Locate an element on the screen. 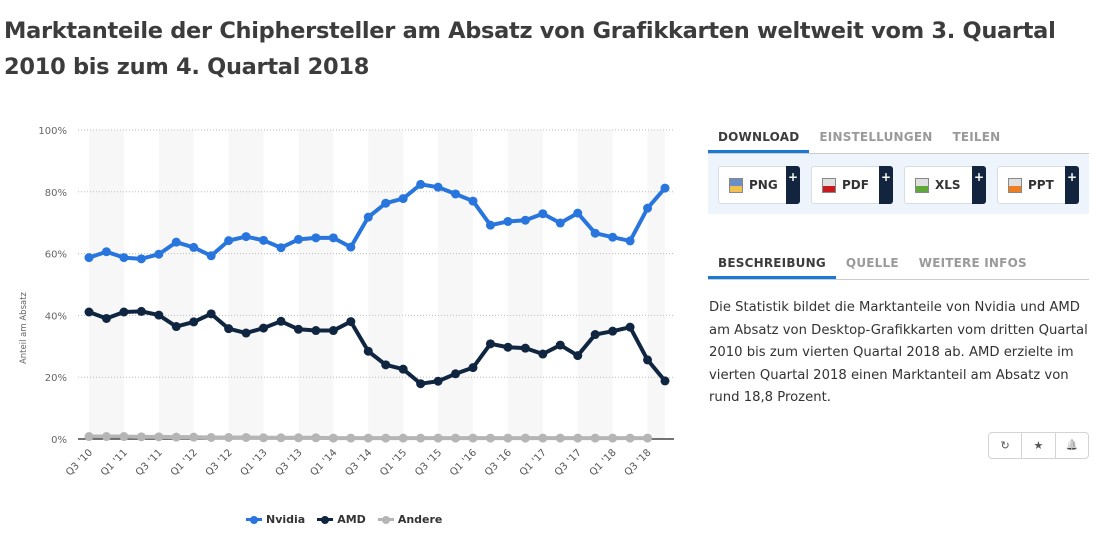  star-button: ★ is located at coordinates (1037, 445).